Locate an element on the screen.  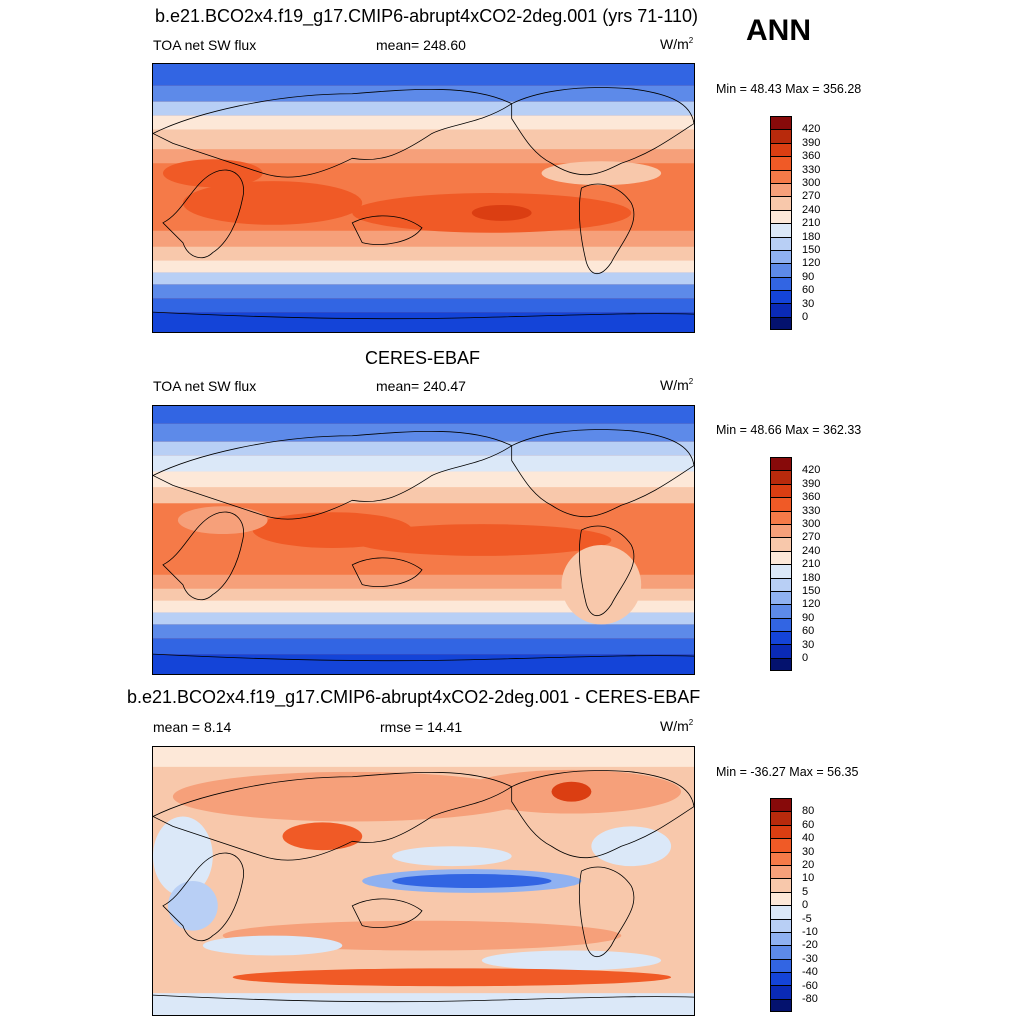
panel3-colorbar is located at coordinates (781, 905).